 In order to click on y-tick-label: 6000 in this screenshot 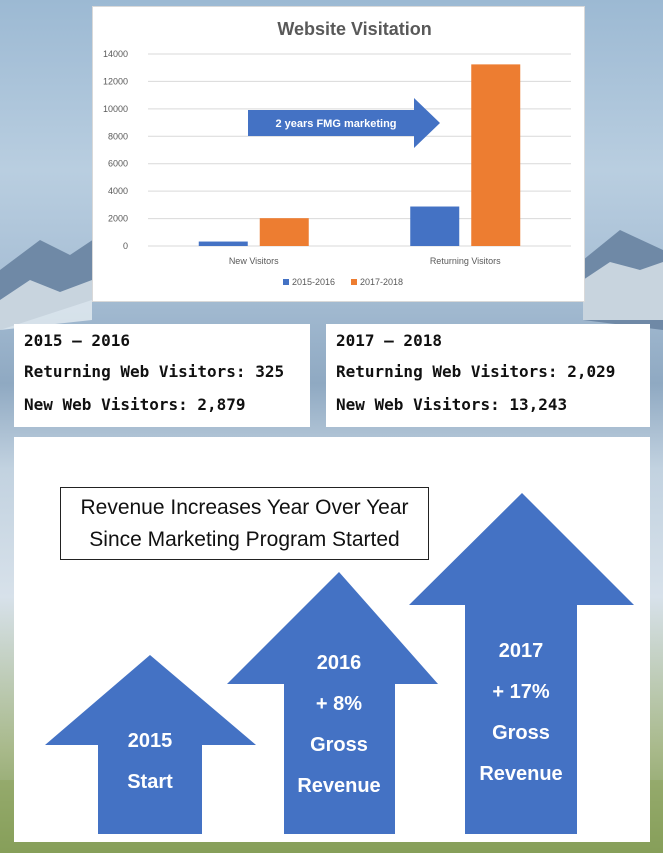, I will do `click(118, 164)`.